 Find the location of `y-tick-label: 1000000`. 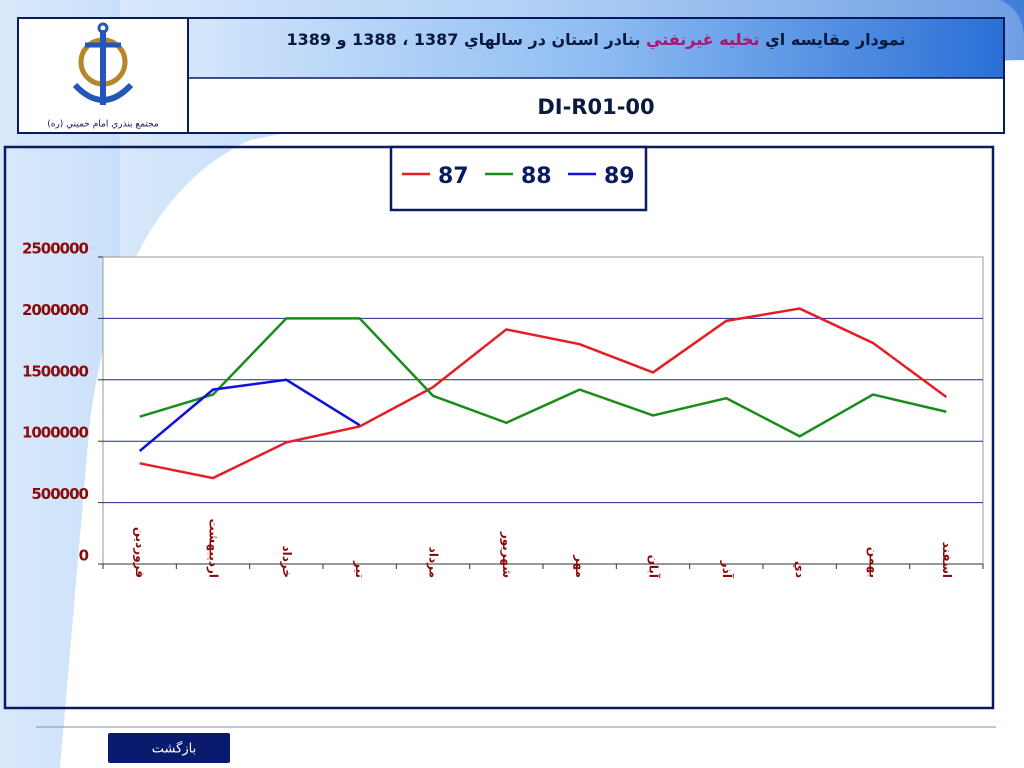

y-tick-label: 1000000 is located at coordinates (55, 433).